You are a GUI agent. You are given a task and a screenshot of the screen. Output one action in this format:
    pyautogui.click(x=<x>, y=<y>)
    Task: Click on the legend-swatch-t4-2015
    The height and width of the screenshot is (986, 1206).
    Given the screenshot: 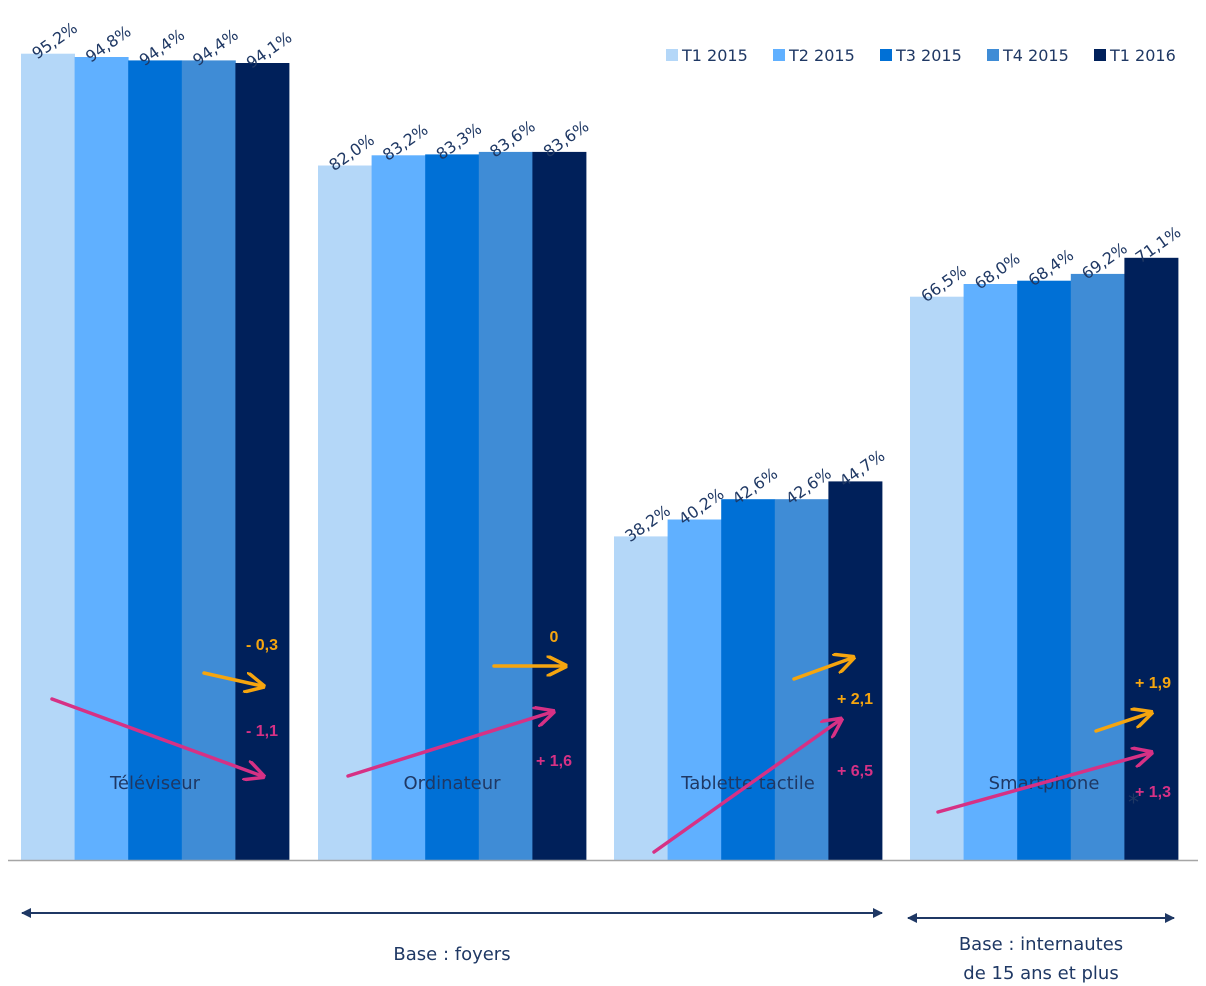 What is the action you would take?
    pyautogui.click(x=993, y=55)
    